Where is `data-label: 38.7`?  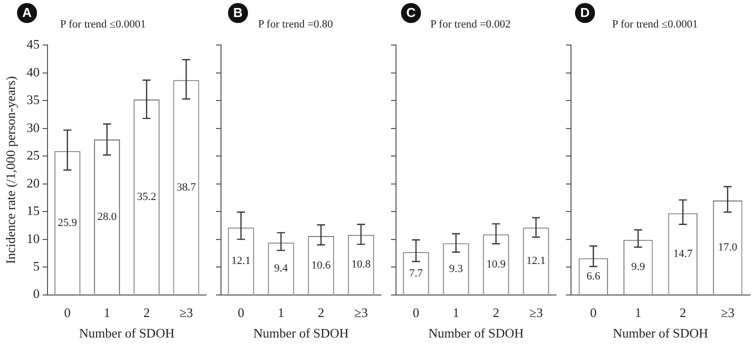
data-label: 38.7 is located at coordinates (186, 187).